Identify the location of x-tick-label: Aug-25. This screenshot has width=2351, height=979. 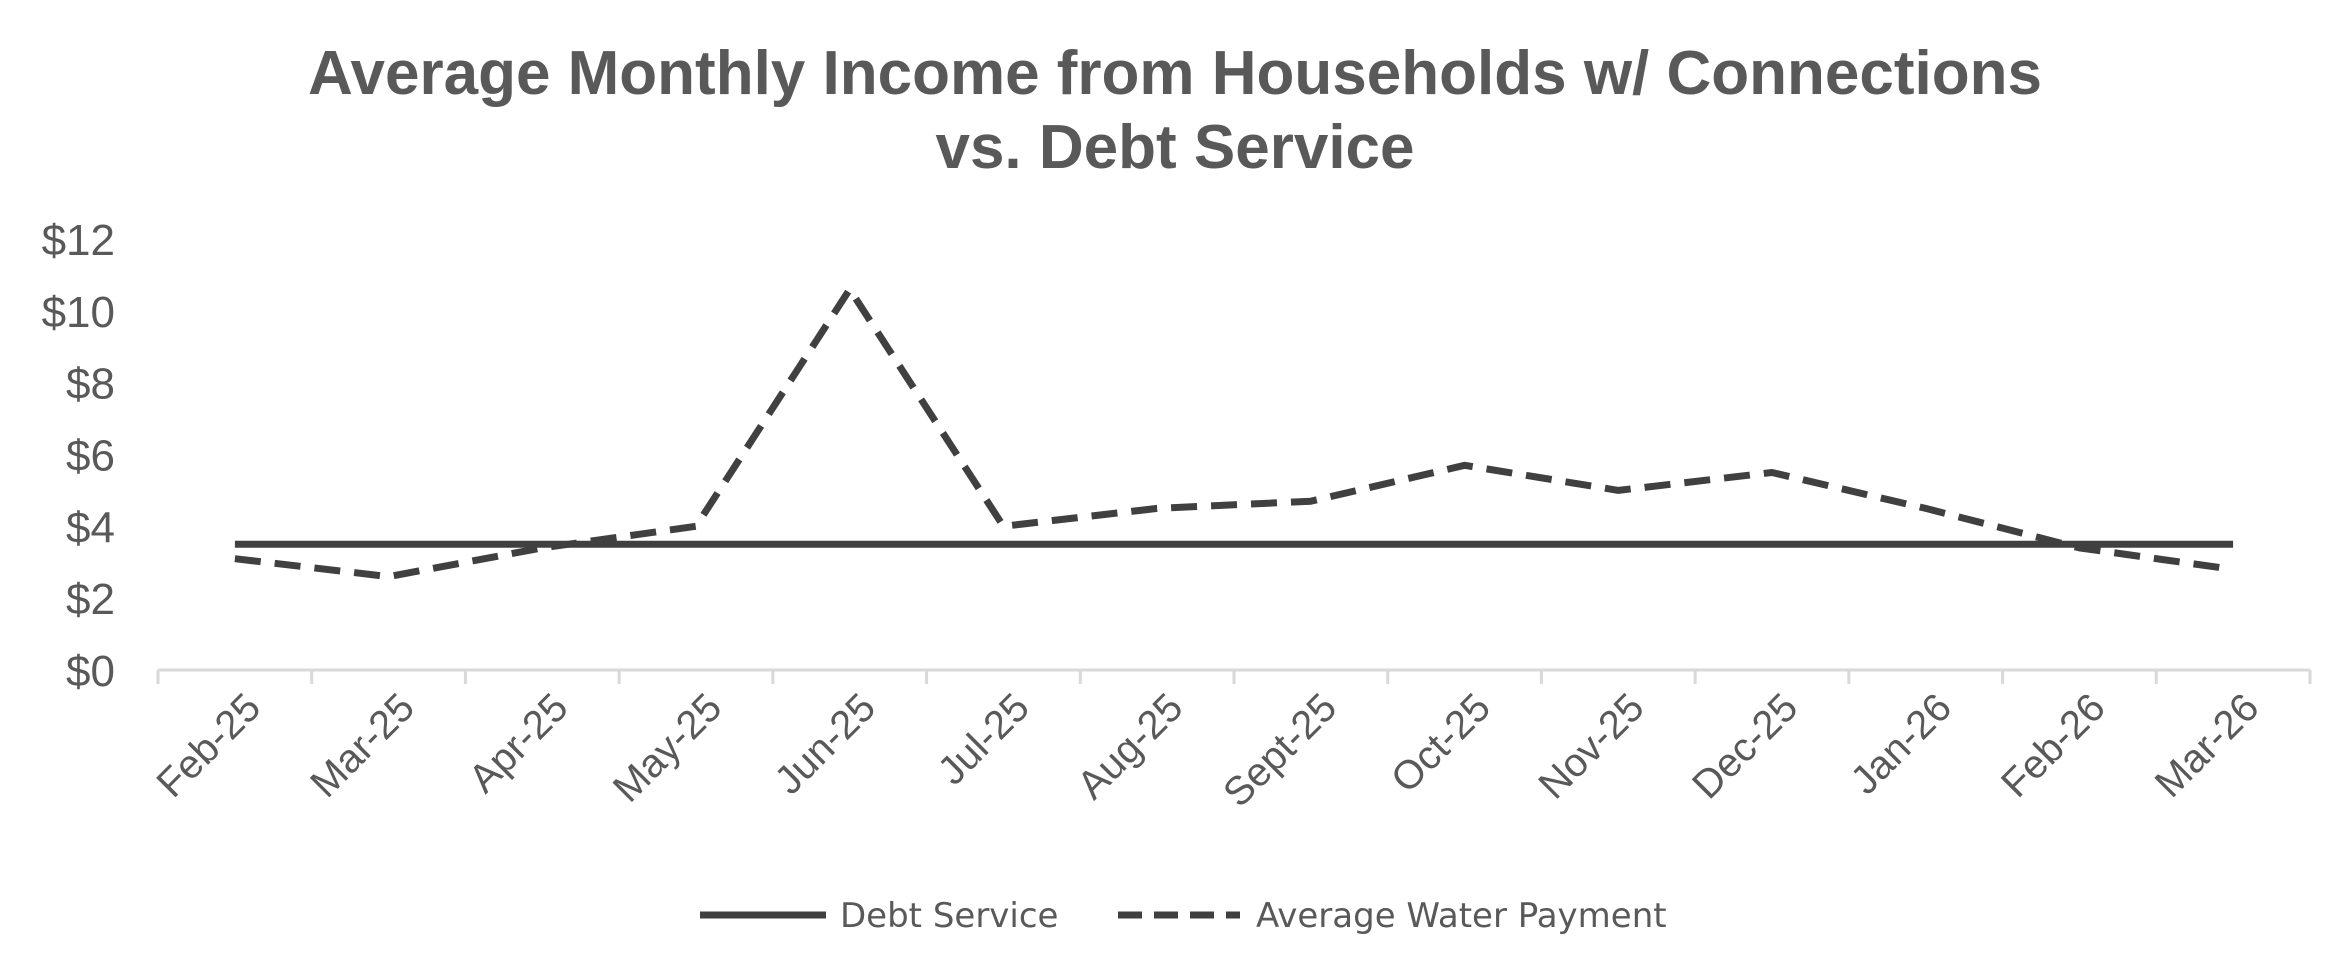
(1130, 746).